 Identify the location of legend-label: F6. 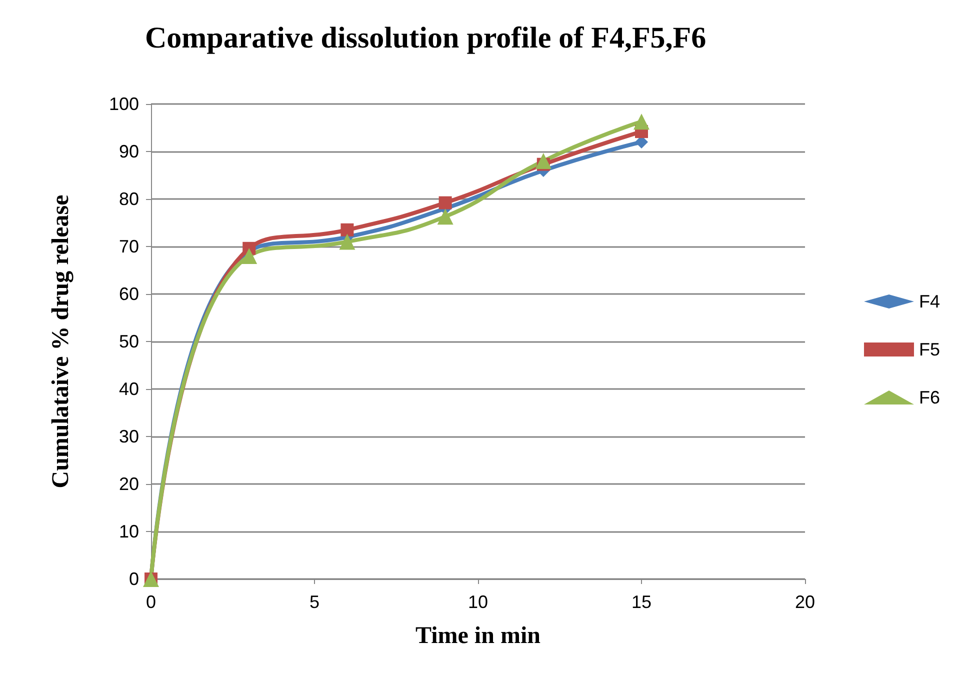
(929, 398).